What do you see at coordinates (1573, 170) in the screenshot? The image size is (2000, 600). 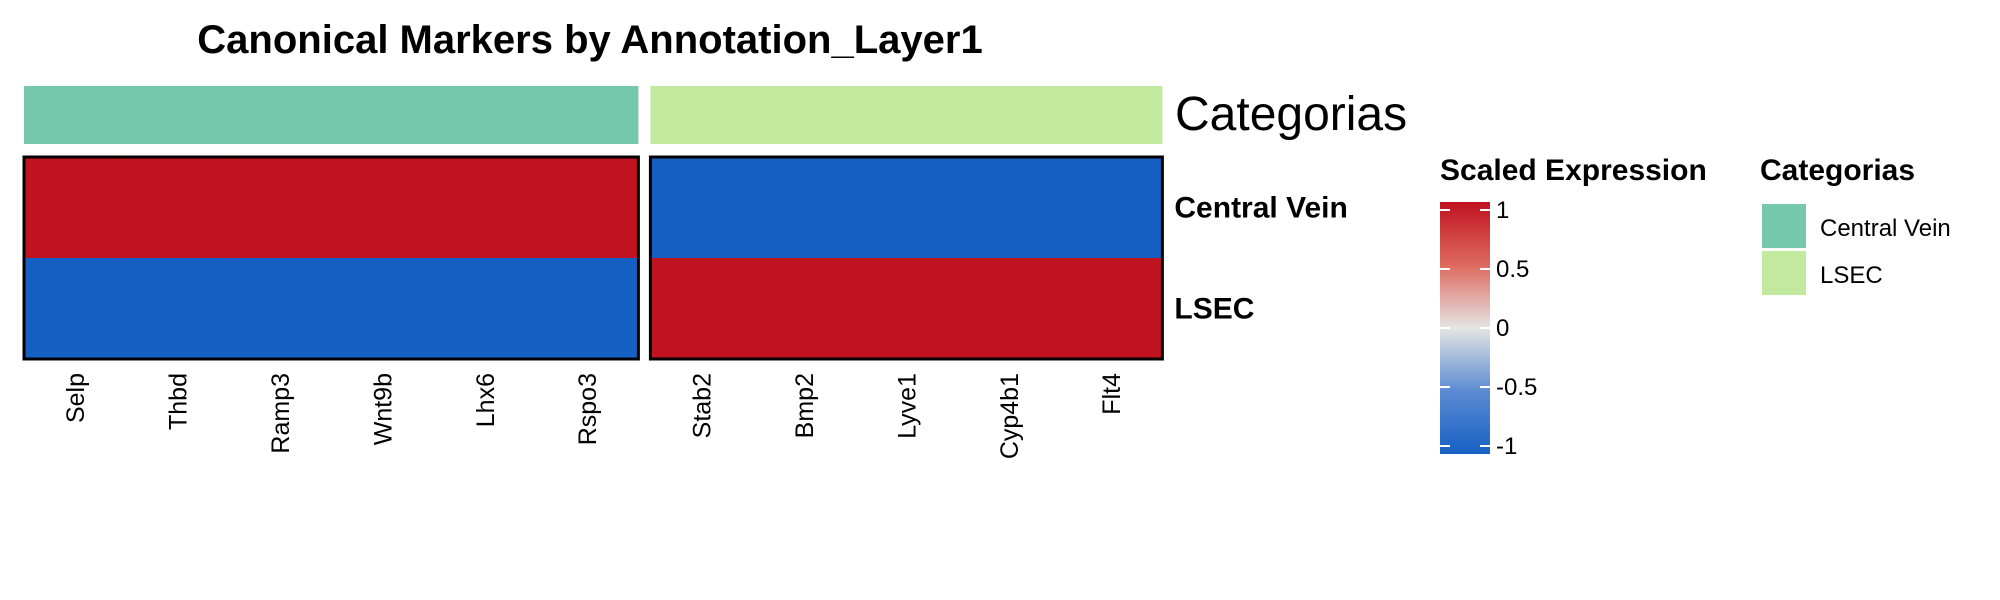 I see `color-scale-title: Scaled Expression` at bounding box center [1573, 170].